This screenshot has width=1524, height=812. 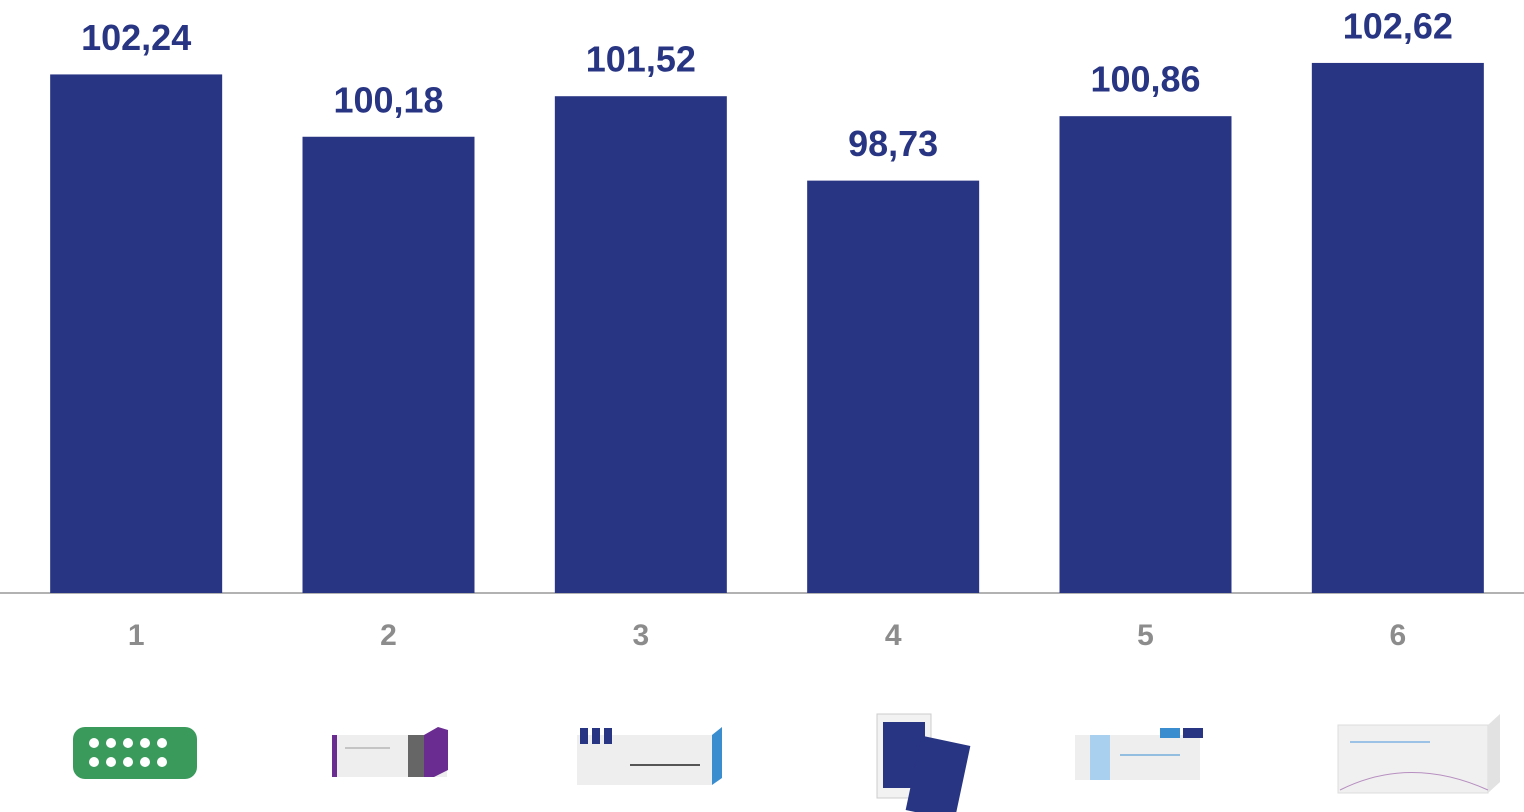 What do you see at coordinates (786, 762) in the screenshot?
I see `package-icons` at bounding box center [786, 762].